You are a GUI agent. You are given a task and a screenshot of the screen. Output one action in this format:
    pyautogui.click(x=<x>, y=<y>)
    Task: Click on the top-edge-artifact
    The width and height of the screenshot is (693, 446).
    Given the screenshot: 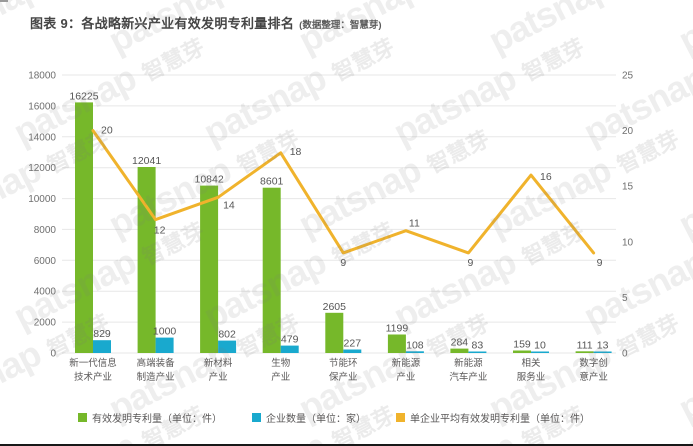 What is the action you would take?
    pyautogui.click(x=4, y=1)
    